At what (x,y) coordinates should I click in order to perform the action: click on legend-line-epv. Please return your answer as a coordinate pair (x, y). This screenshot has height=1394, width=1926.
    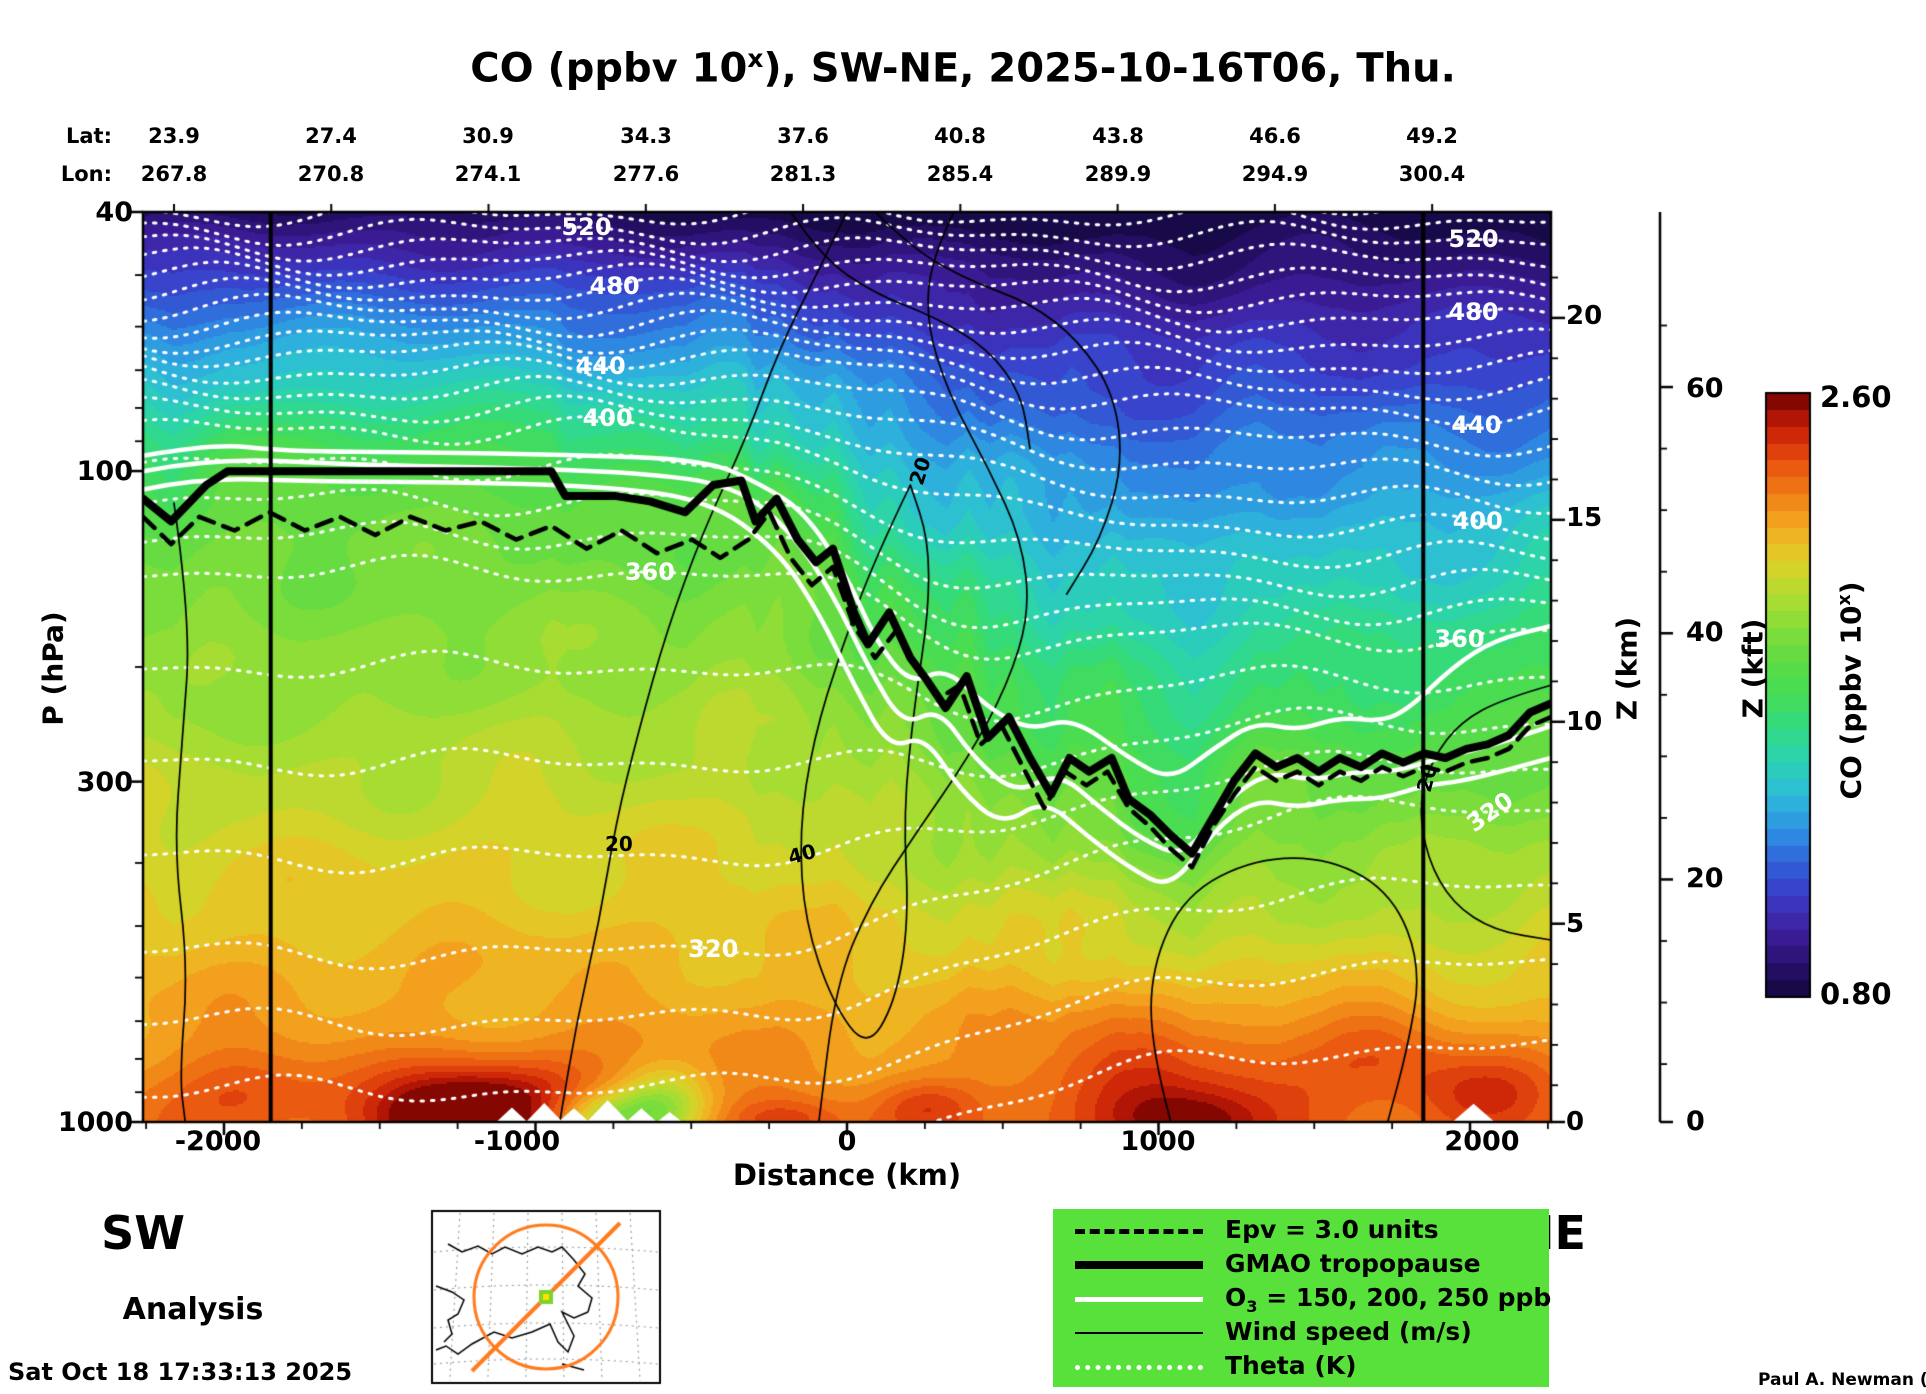
    Looking at the image, I should click on (1139, 1231).